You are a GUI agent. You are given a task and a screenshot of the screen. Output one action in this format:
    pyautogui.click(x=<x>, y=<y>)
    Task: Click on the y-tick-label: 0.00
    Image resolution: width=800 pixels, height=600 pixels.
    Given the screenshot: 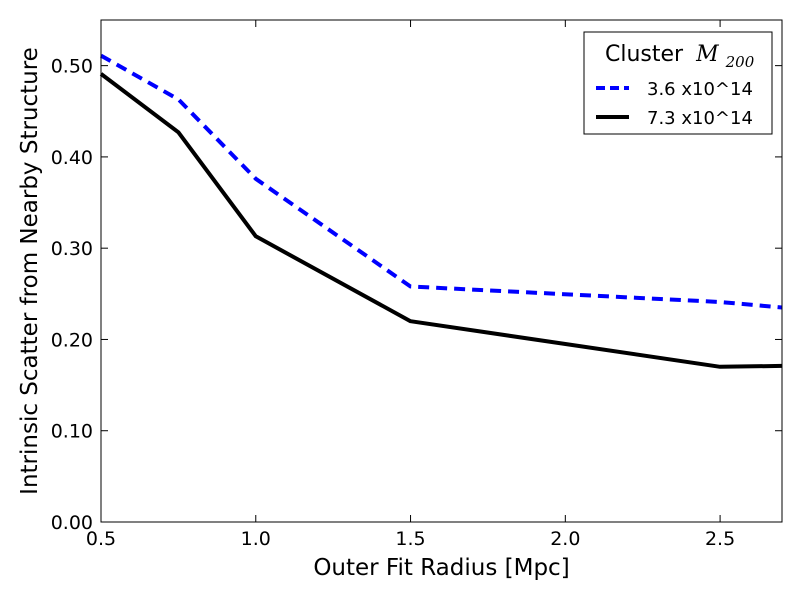 What is the action you would take?
    pyautogui.click(x=72, y=523)
    